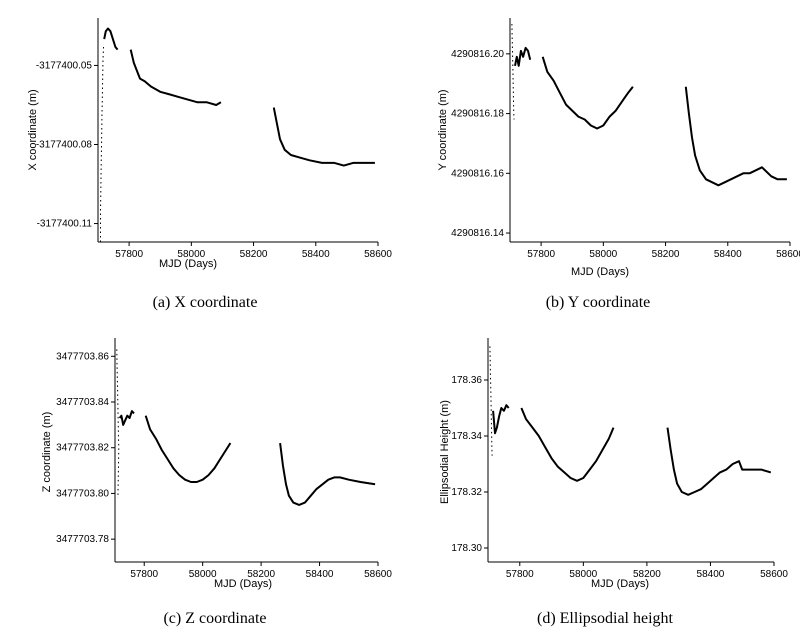  Describe the element at coordinates (477, 54) in the screenshot. I see `y-tick-label: 4290816.20` at that location.